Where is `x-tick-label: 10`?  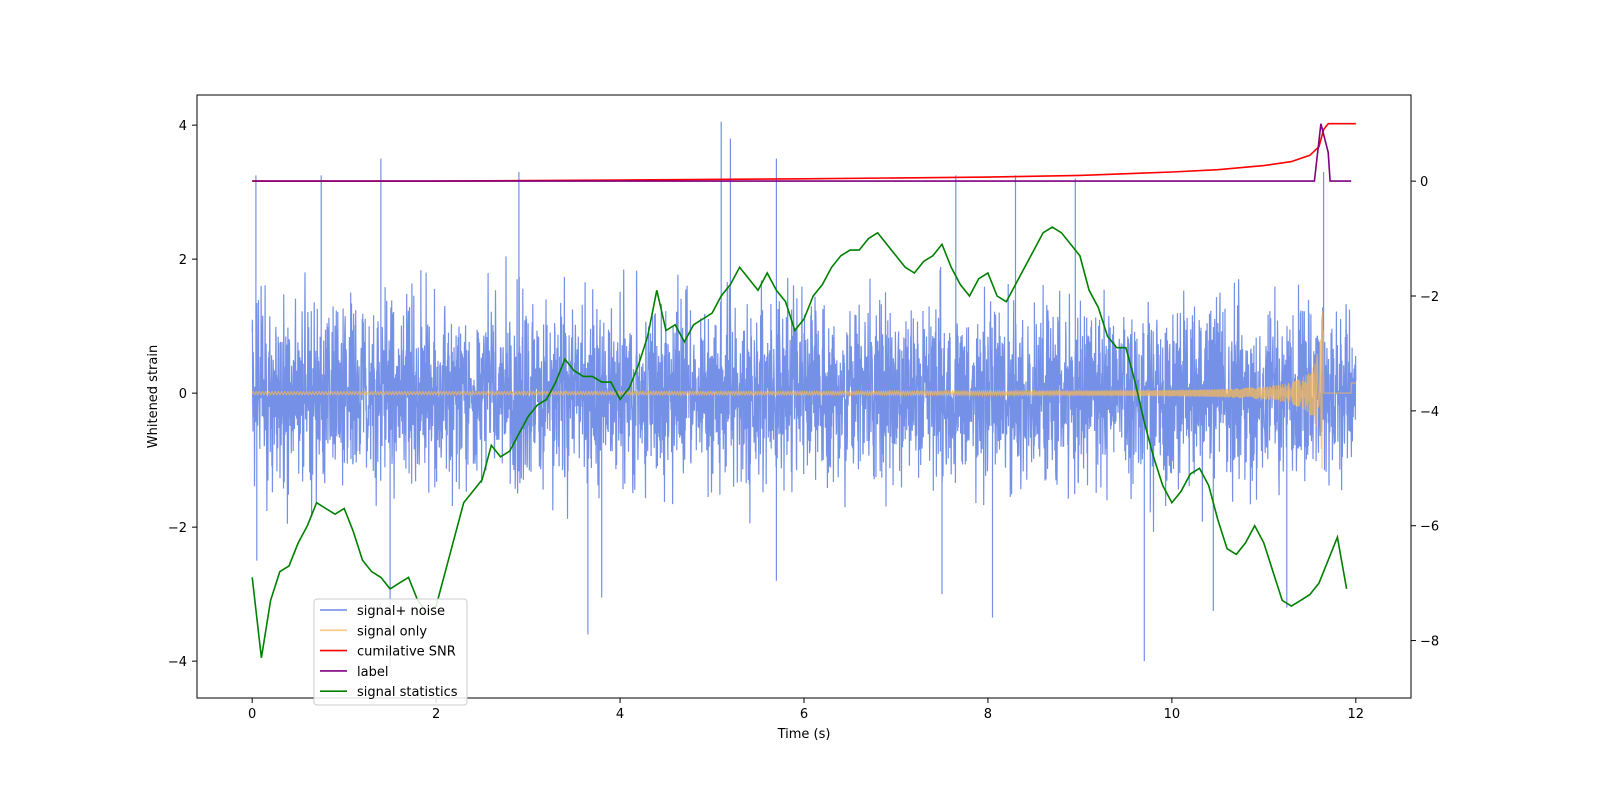
x-tick-label: 10 is located at coordinates (1172, 714).